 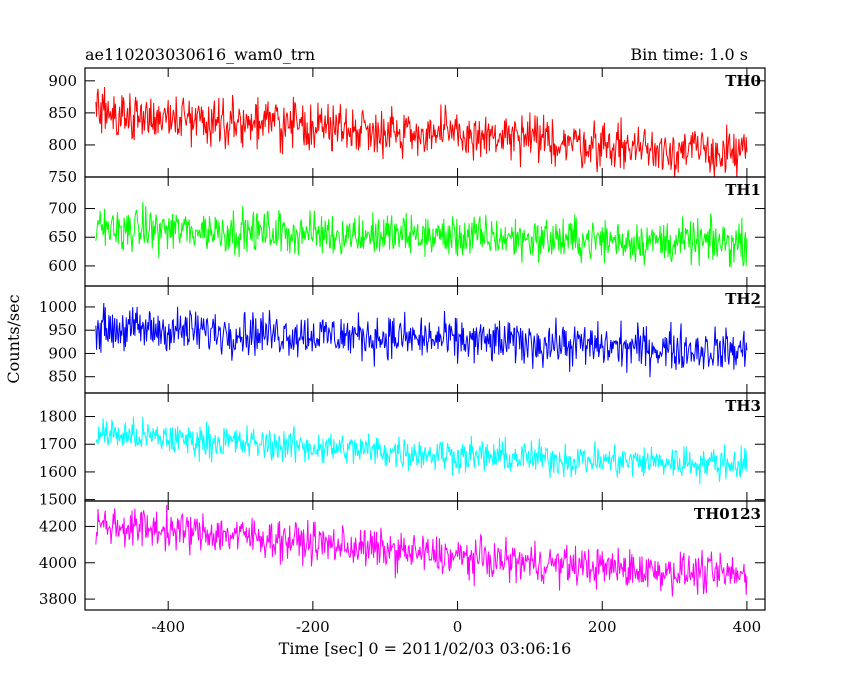 I want to click on y-tick-label-th0123: 4200, so click(x=58, y=526).